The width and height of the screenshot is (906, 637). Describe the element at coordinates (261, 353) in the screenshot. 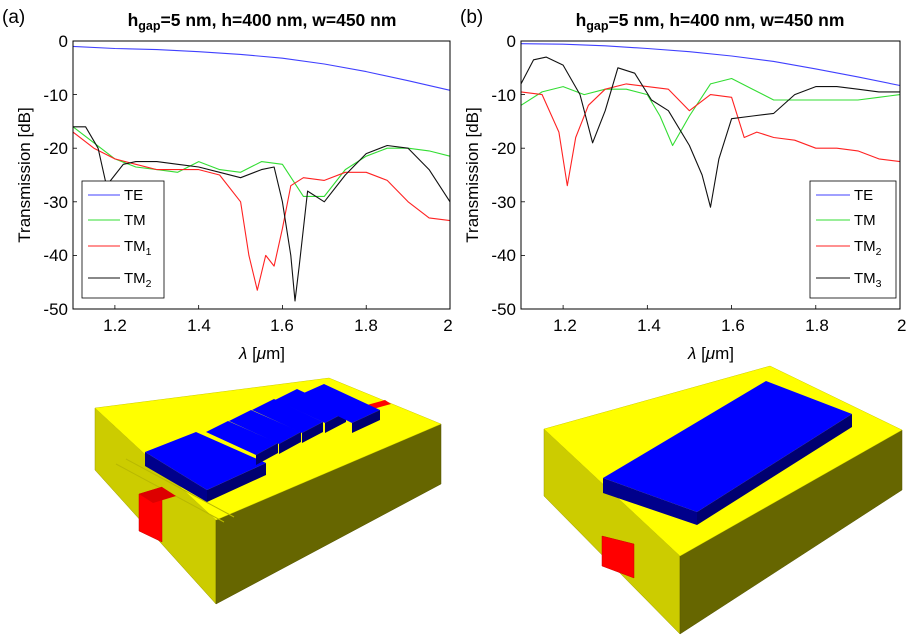

I see `x-axis-label-a: λ [μm]` at that location.